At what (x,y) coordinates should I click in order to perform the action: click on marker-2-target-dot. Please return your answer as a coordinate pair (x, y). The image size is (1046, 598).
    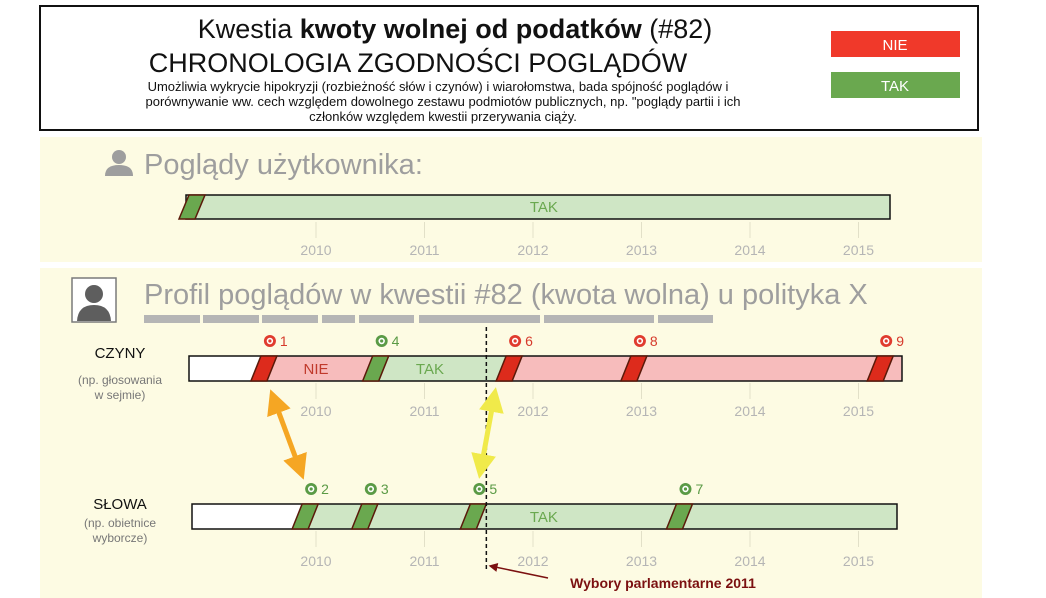
    Looking at the image, I should click on (311, 489).